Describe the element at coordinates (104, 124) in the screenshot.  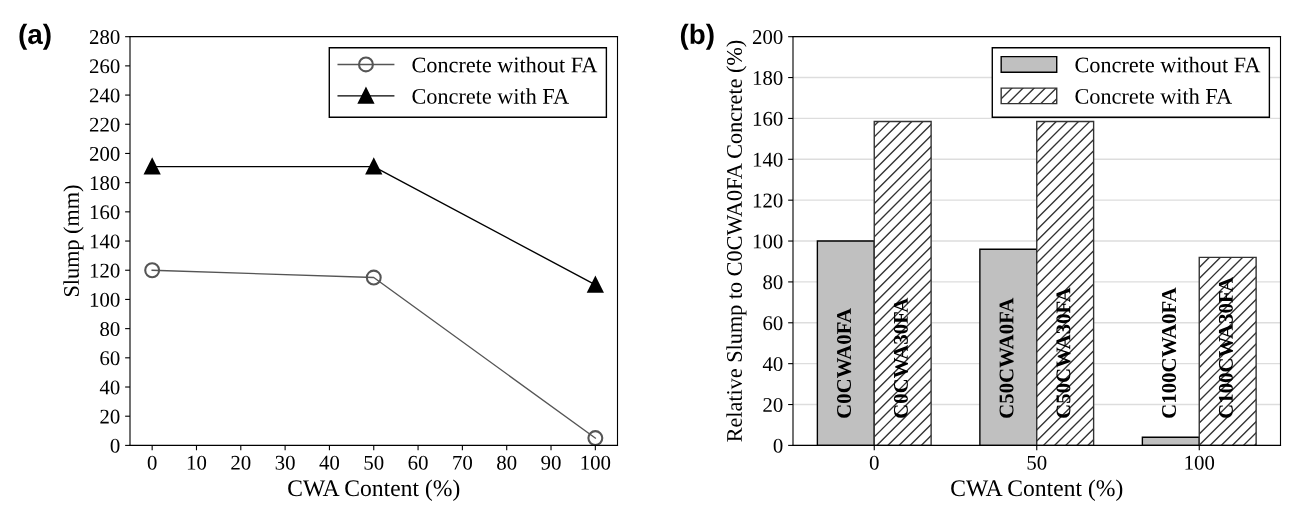
I see `y-tick-label: 220` at that location.